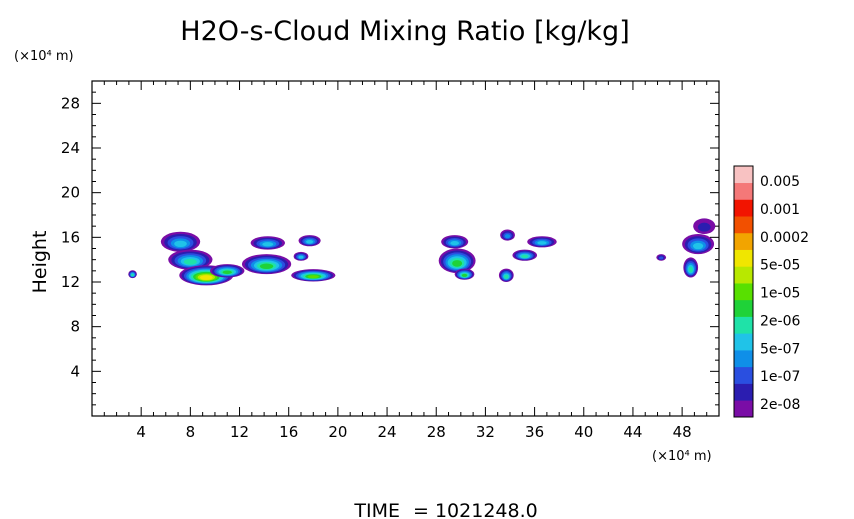 Image resolution: width=854 pixels, height=519 pixels. Describe the element at coordinates (141, 432) in the screenshot. I see `x-tick-label: 4` at that location.